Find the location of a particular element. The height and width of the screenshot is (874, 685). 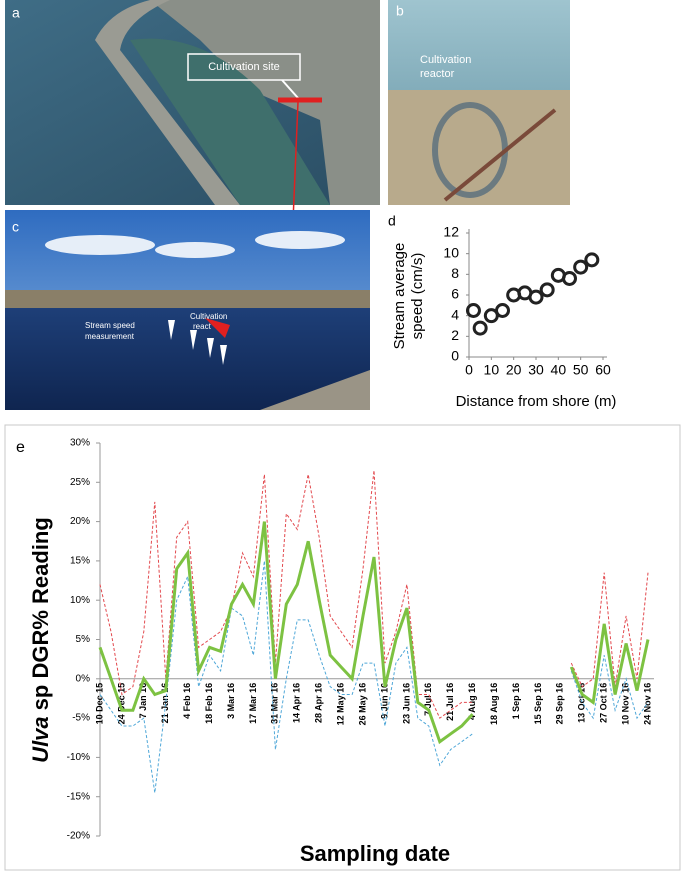

y-tick-label: -5% is located at coordinates (81, 718).